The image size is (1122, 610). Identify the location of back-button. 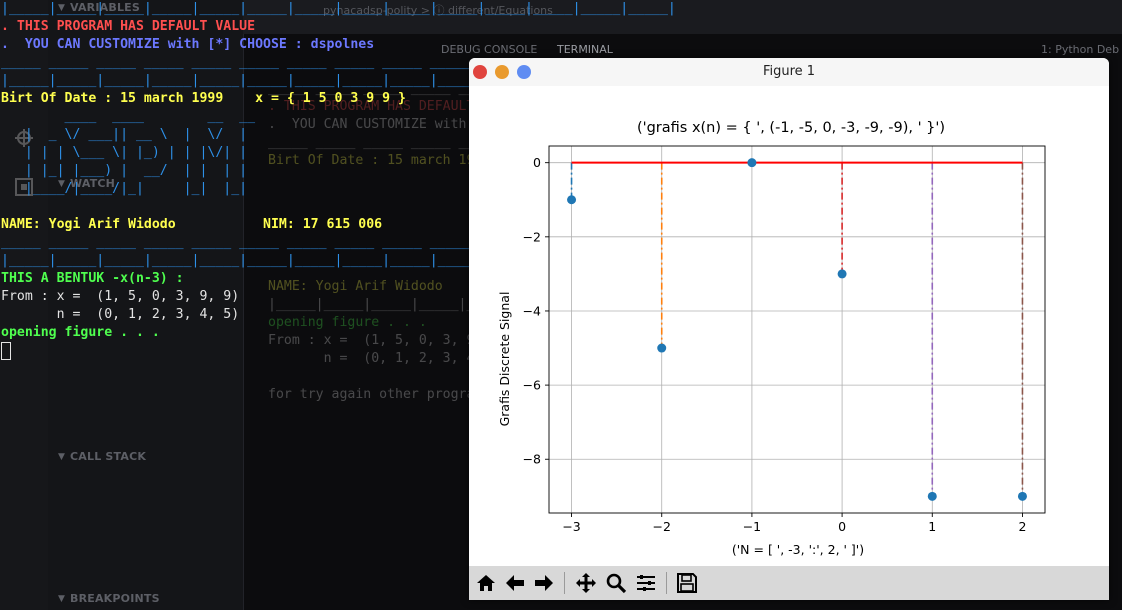
(515, 583).